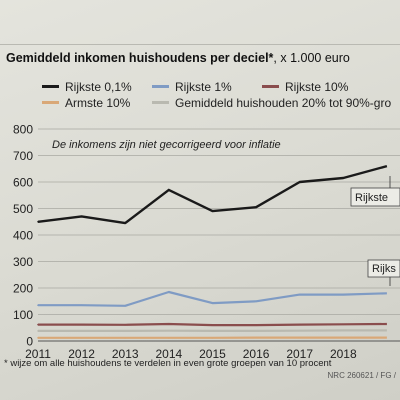 This screenshot has height=400, width=400. What do you see at coordinates (203, 87) in the screenshot?
I see `legend-label: Rijkste 1%` at bounding box center [203, 87].